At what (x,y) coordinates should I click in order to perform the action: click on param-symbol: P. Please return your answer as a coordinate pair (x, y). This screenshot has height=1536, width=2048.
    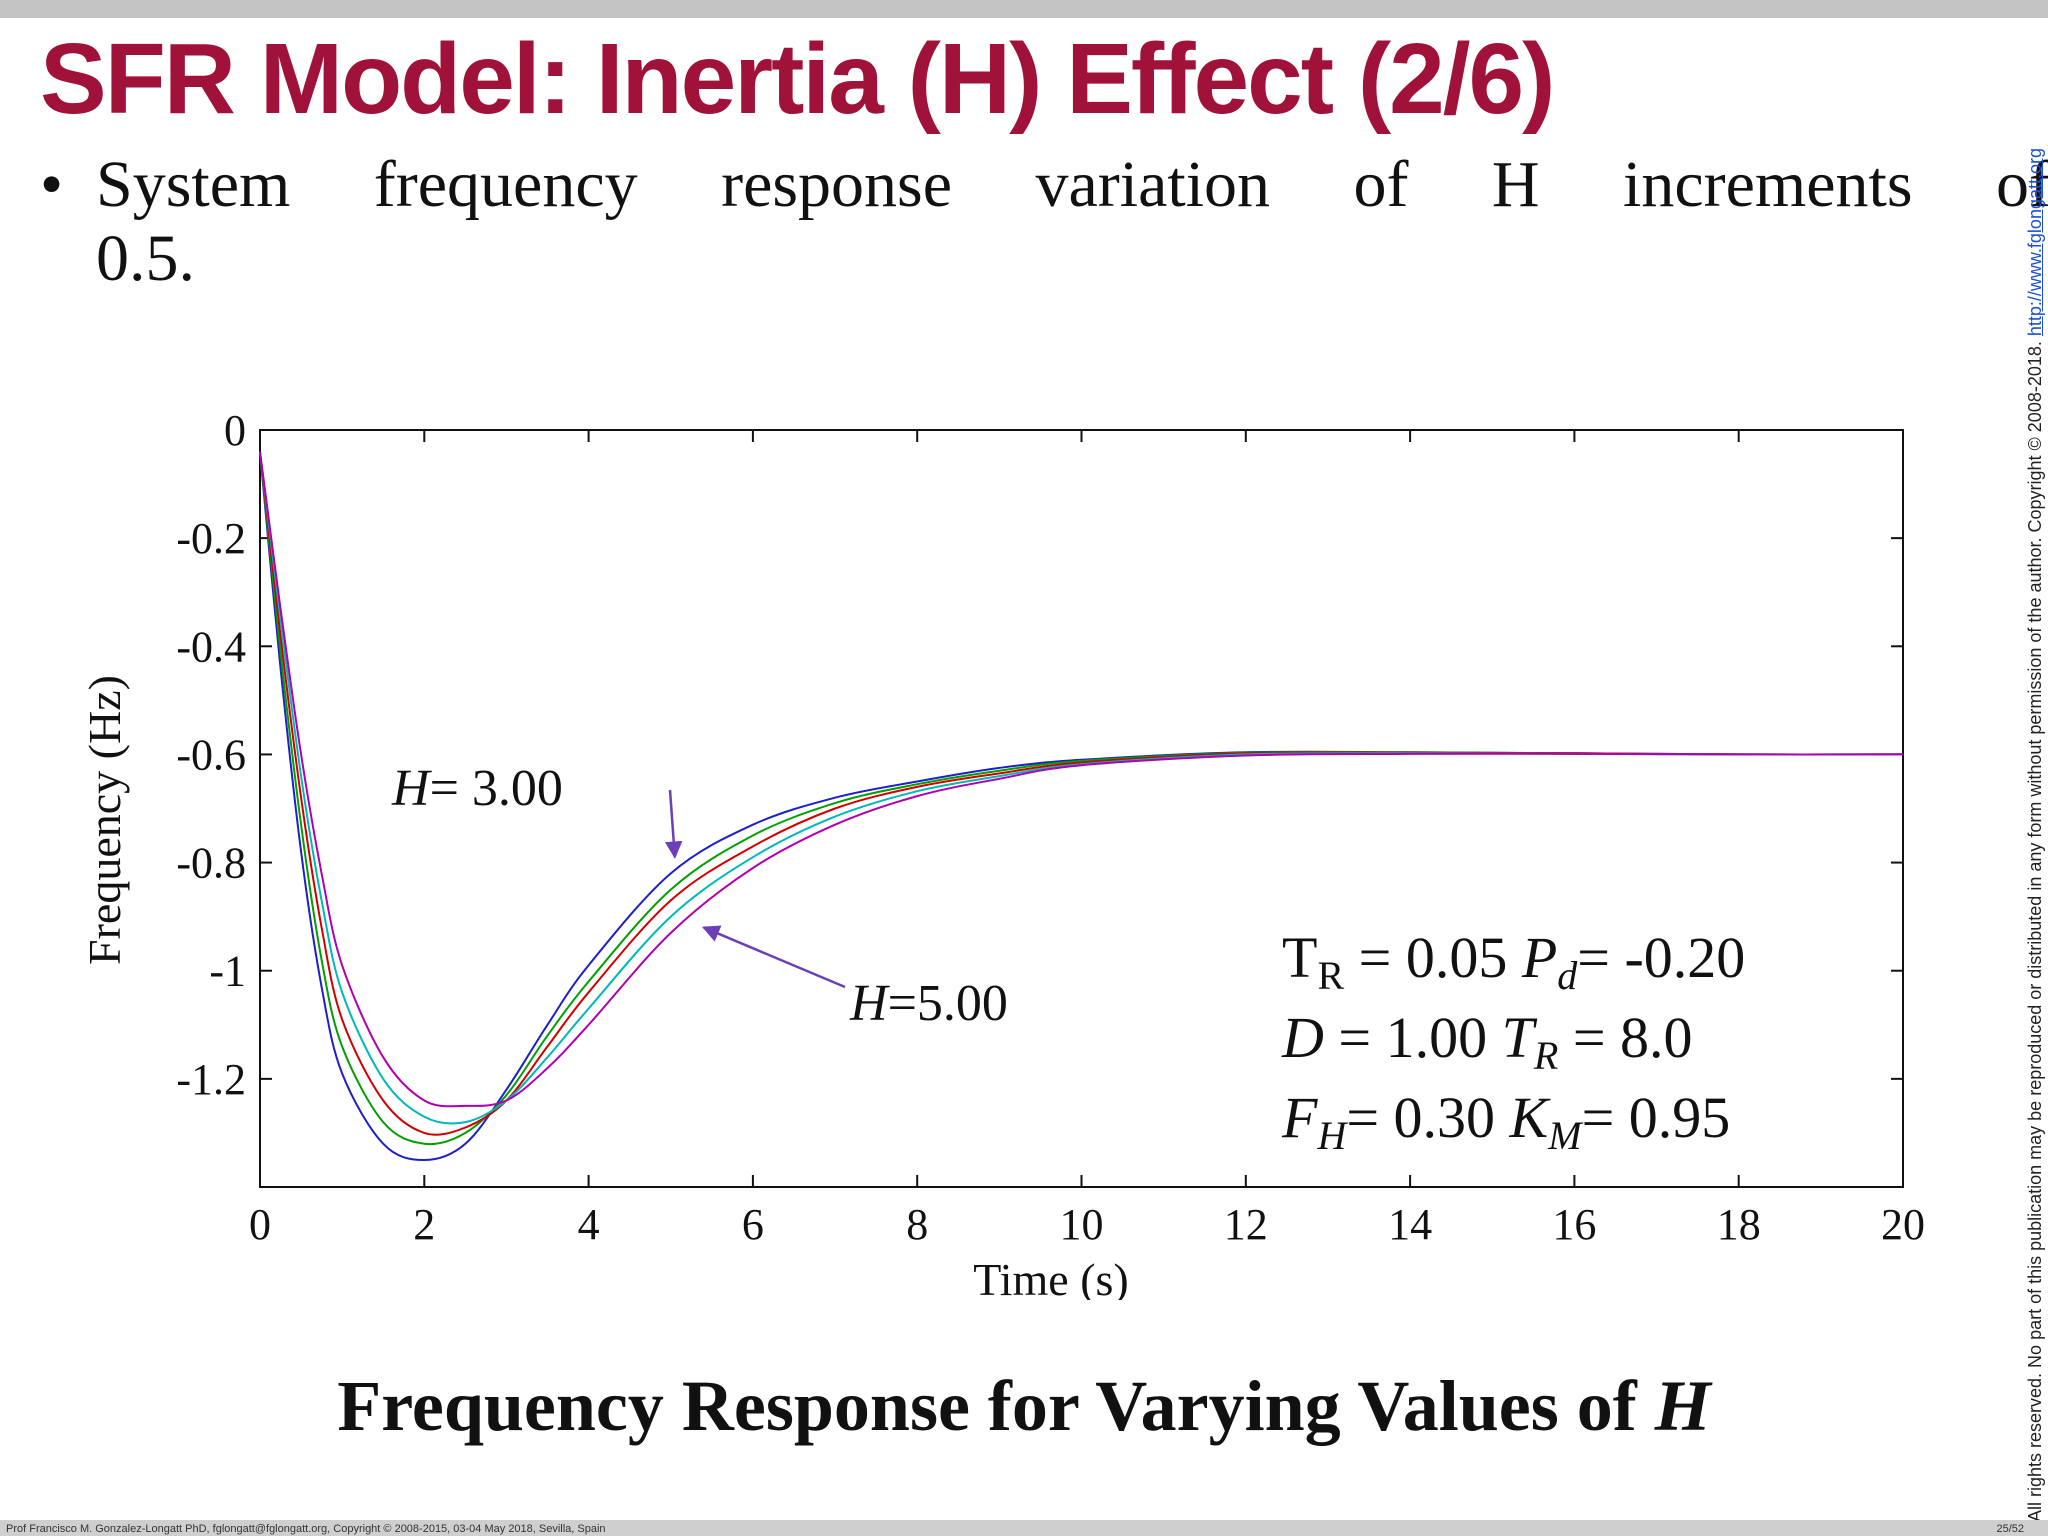
    Looking at the image, I should click on (1539, 957).